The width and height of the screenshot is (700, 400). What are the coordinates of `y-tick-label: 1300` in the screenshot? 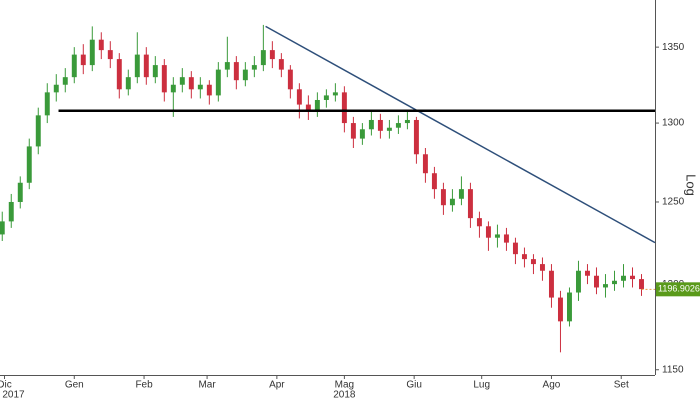 It's located at (673, 123).